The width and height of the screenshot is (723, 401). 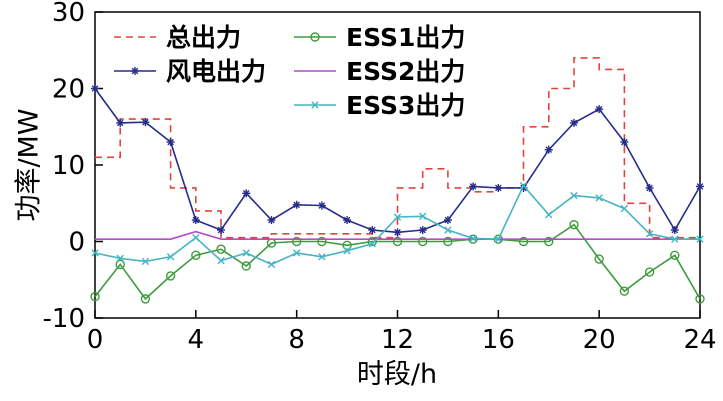 I want to click on legend-column: 总出力 风电出力, so click(x=189, y=71).